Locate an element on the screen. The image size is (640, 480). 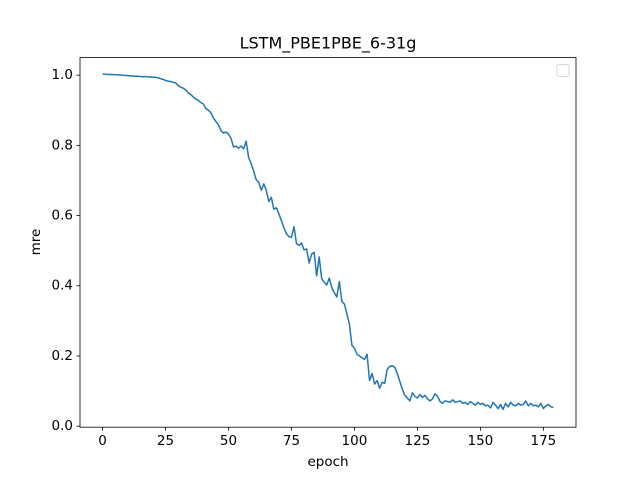
y-tick-label: 0.2 is located at coordinates (62, 356).